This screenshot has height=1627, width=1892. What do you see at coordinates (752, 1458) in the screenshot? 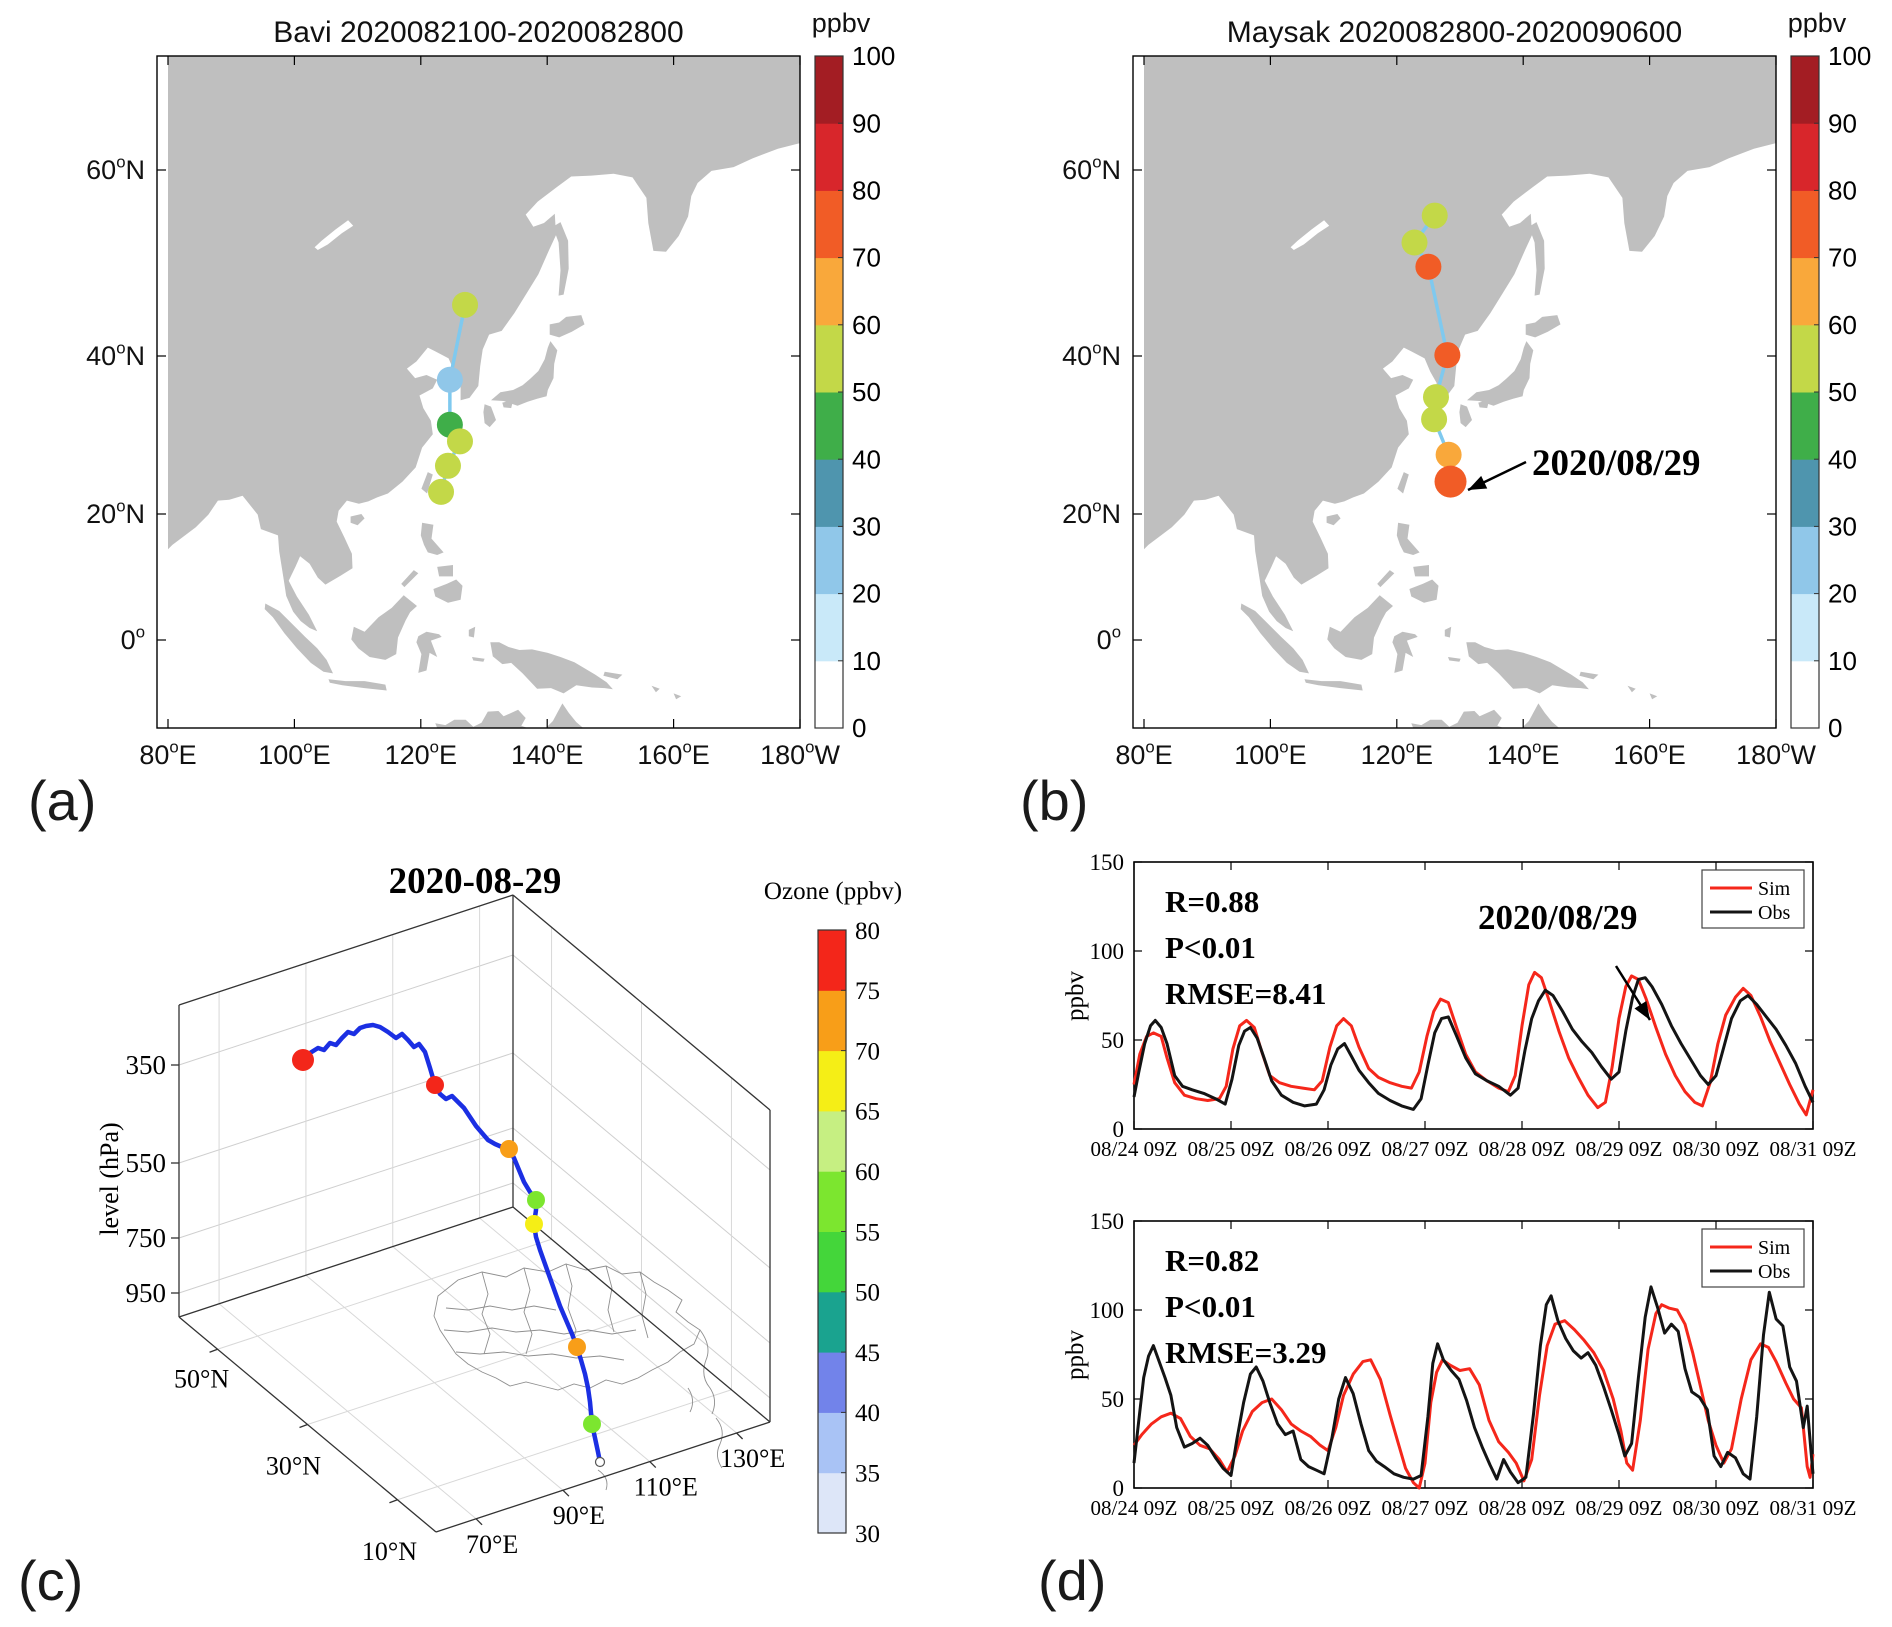
I see `svg-text: 130°E` at bounding box center [752, 1458].